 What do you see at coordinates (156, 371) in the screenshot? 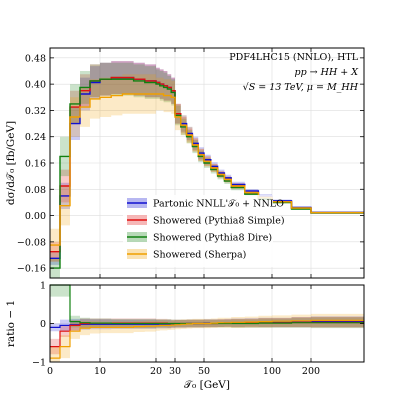
I see `x-tick-label: 20` at bounding box center [156, 371].